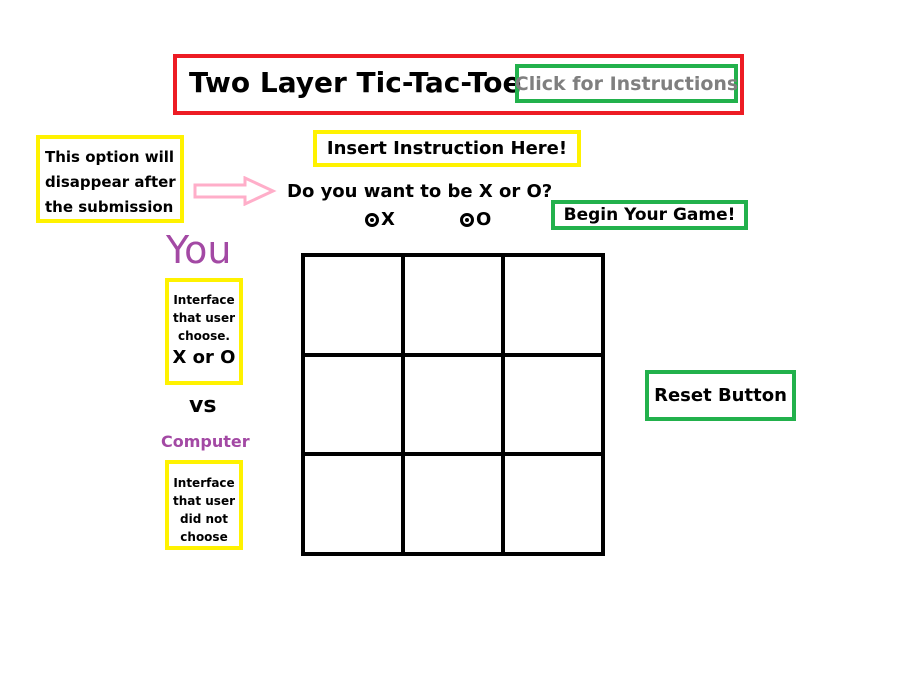 This screenshot has width=901, height=700. Describe the element at coordinates (205, 441) in the screenshot. I see `opponent-label: Computer` at that location.